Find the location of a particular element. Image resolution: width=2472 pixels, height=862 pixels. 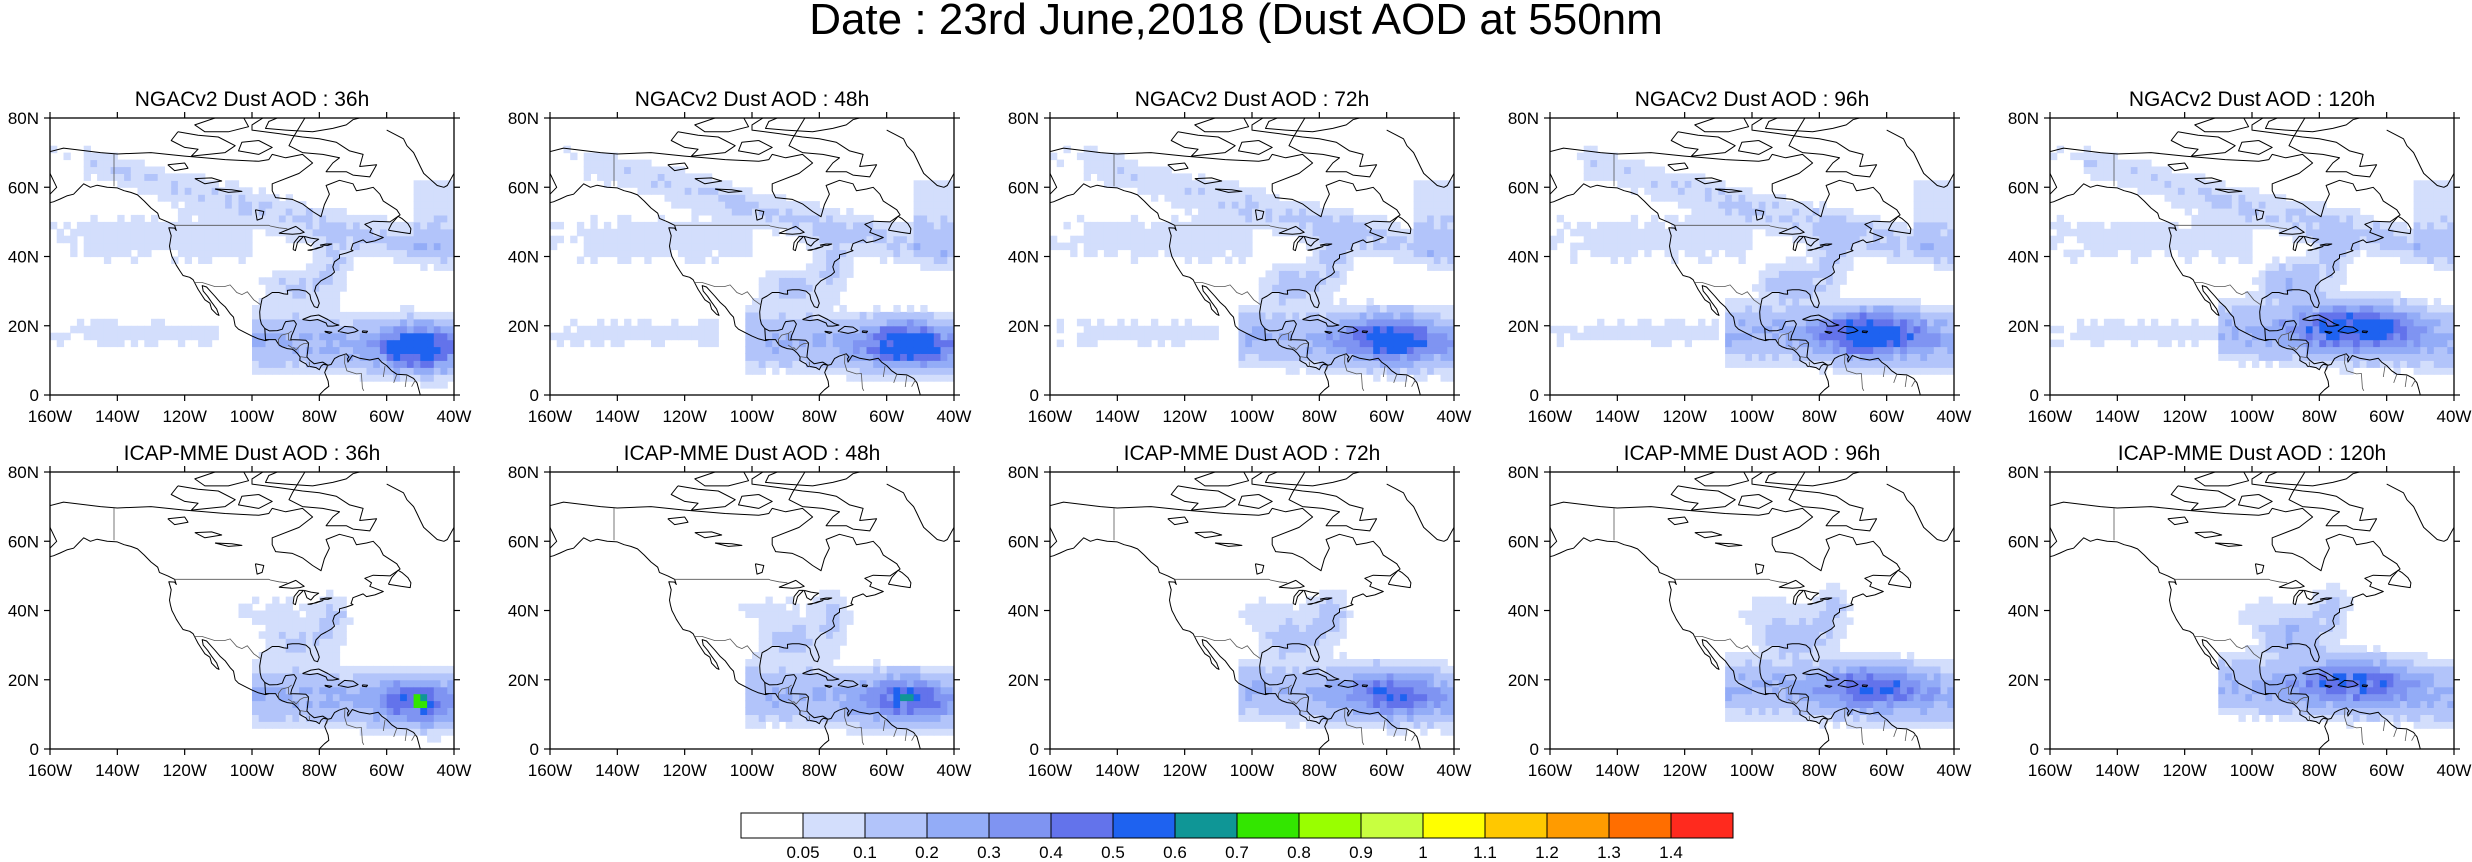

y-tick-label: 40N is located at coordinates (523, 257).